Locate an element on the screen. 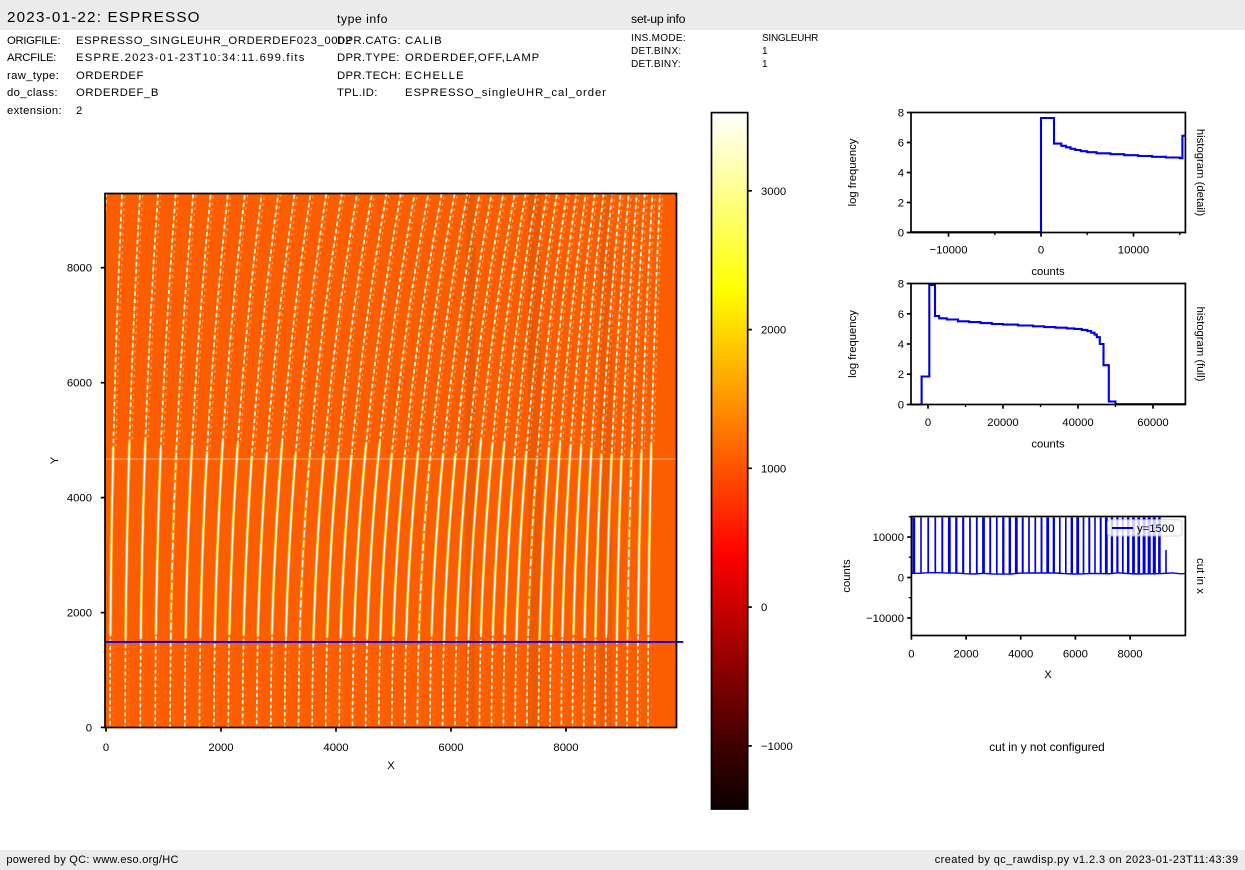 This screenshot has height=870, width=1245. svg-text: cut in x is located at coordinates (1200, 576).